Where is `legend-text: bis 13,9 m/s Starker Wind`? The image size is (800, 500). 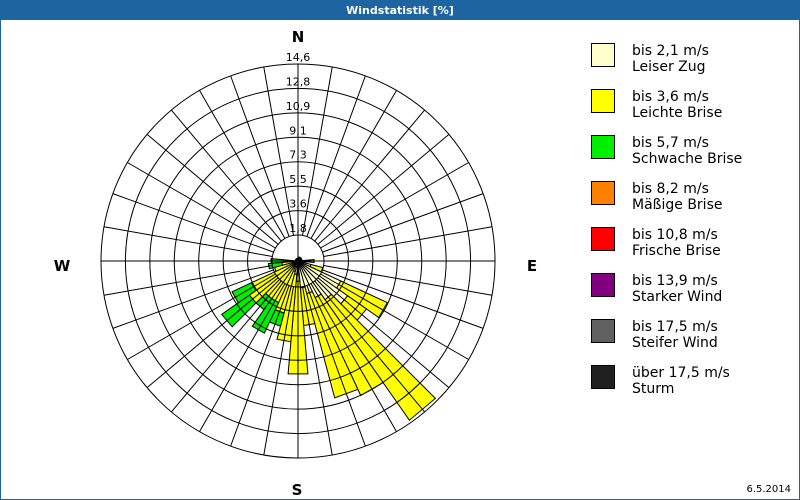
legend-text: bis 13,9 m/s Starker Wind is located at coordinates (677, 289).